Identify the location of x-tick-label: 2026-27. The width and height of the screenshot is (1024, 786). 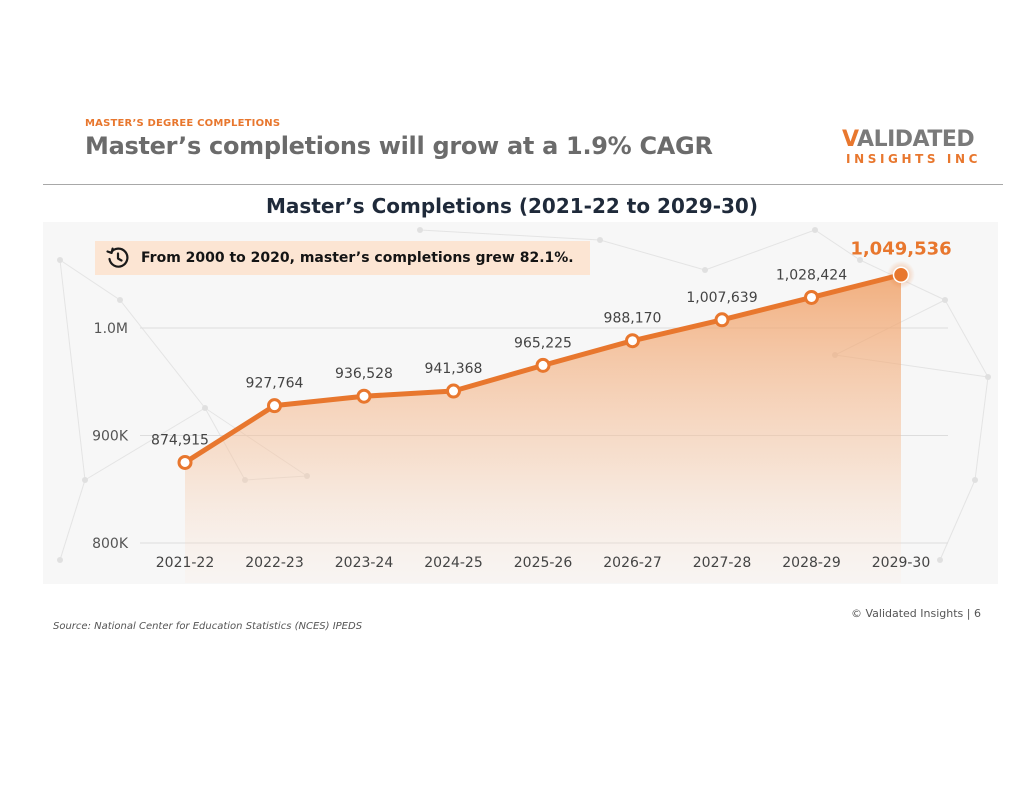
(632, 563).